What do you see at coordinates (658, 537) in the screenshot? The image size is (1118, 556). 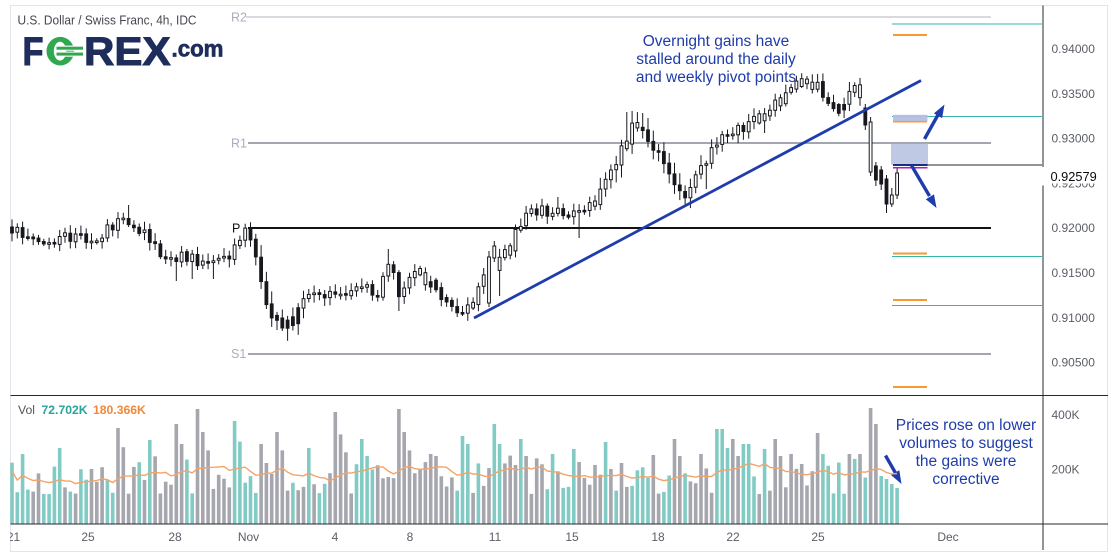 I see `svg-text: 18` at bounding box center [658, 537].